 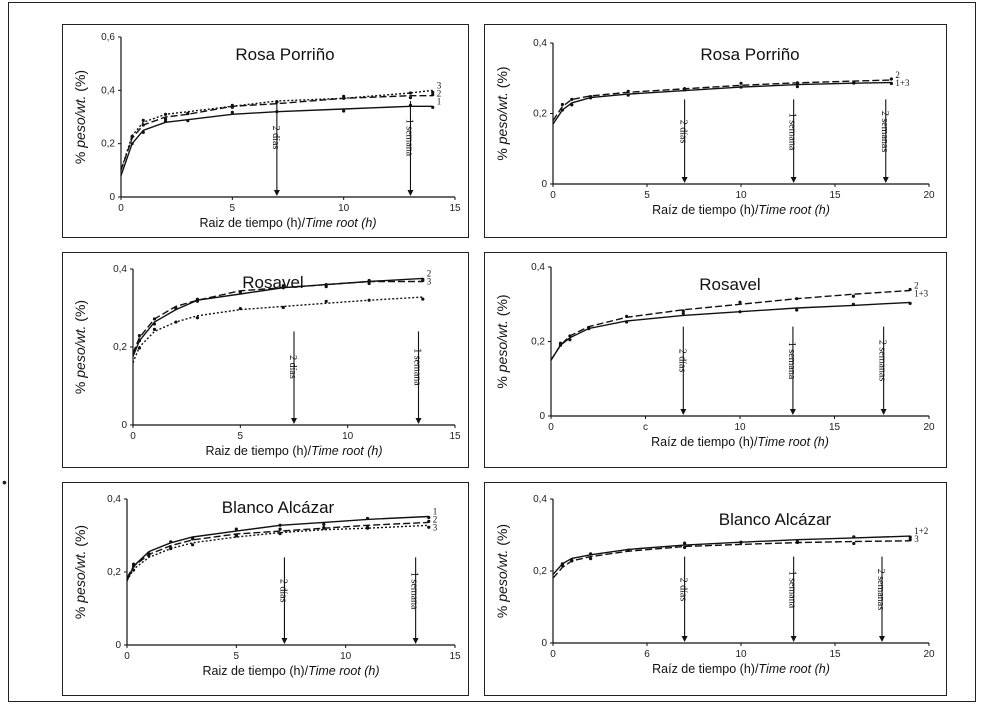 What do you see at coordinates (435, 512) in the screenshot?
I see `series-end-label: 1` at bounding box center [435, 512].